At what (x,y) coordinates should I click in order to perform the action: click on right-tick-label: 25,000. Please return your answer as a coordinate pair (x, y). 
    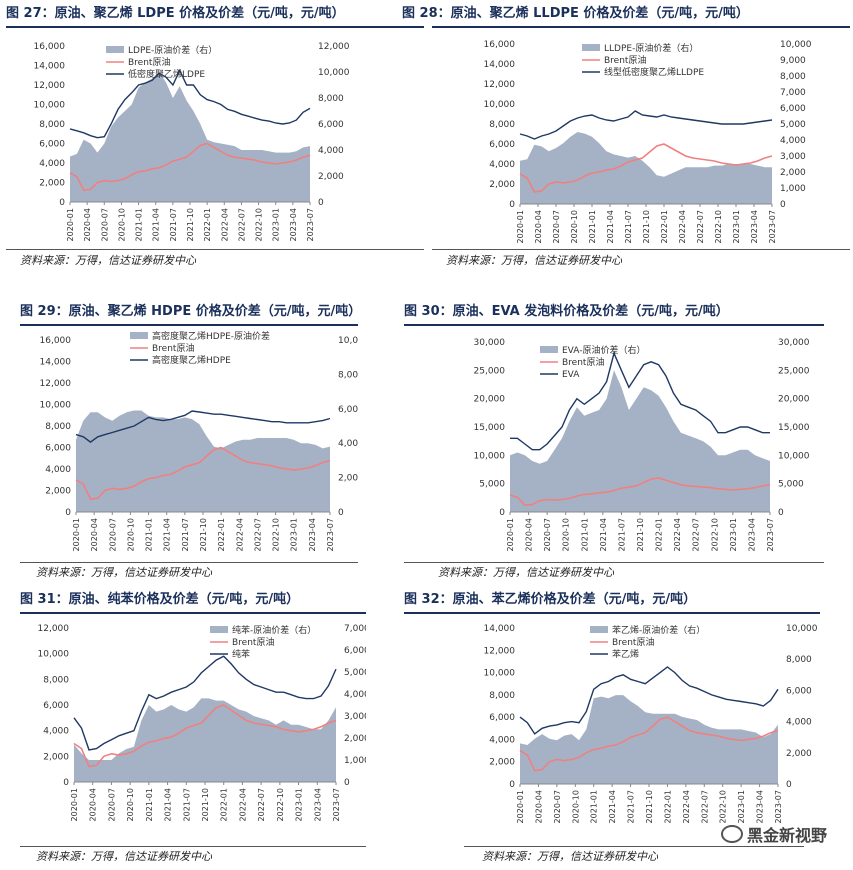
    Looking at the image, I should click on (794, 371).